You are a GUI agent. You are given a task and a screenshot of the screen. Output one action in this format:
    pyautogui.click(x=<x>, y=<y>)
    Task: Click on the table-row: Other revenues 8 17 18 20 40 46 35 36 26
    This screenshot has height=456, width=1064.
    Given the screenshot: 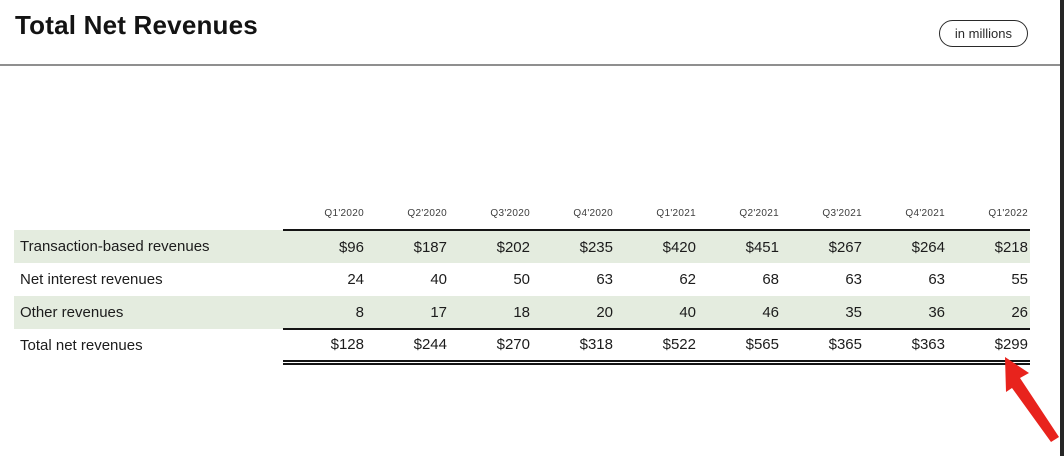 What is the action you would take?
    pyautogui.click(x=522, y=313)
    